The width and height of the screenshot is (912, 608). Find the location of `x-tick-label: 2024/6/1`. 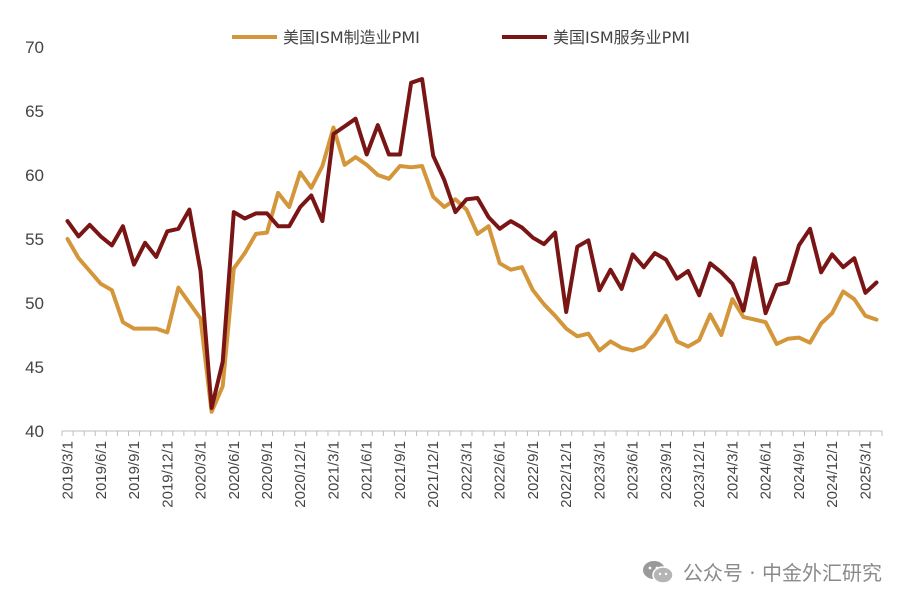

x-tick-label: 2024/6/1 is located at coordinates (766, 470).